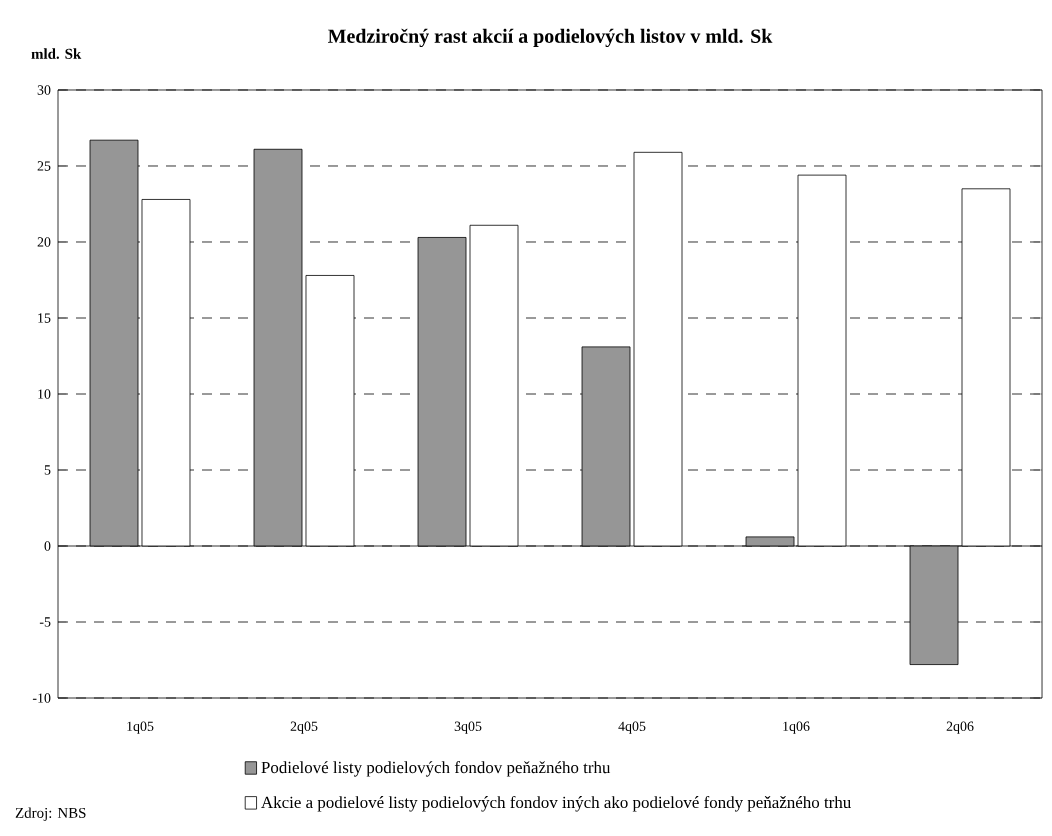 The width and height of the screenshot is (1052, 836). I want to click on chart-title: Medziročný rast akcií a podielových listov v mld. Sk, so click(550, 38).